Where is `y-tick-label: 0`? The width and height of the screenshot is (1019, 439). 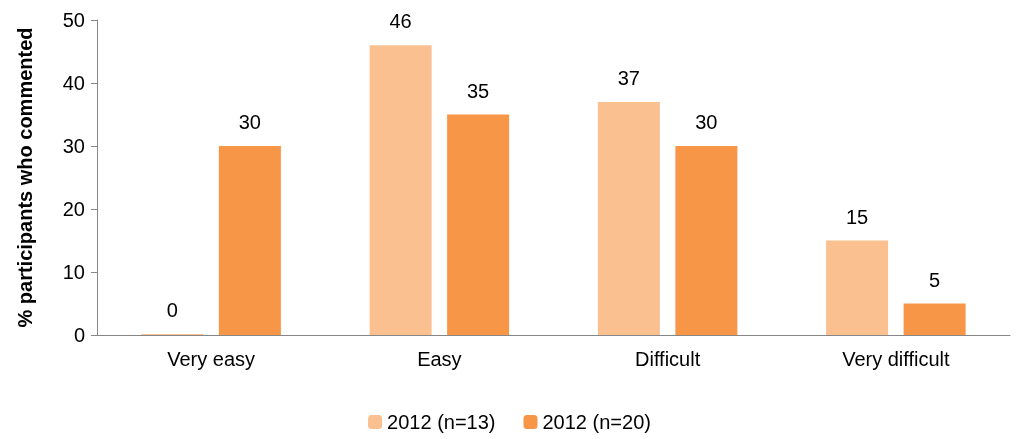 y-tick-label: 0 is located at coordinates (79, 335).